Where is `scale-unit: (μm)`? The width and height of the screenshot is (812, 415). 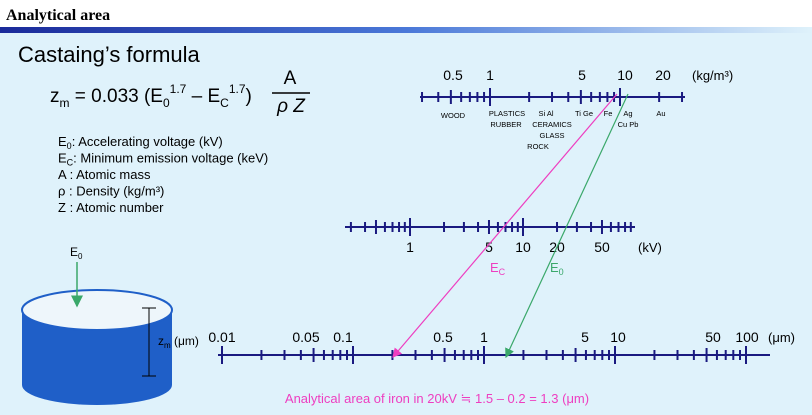
scale-unit: (μm) is located at coordinates (781, 337).